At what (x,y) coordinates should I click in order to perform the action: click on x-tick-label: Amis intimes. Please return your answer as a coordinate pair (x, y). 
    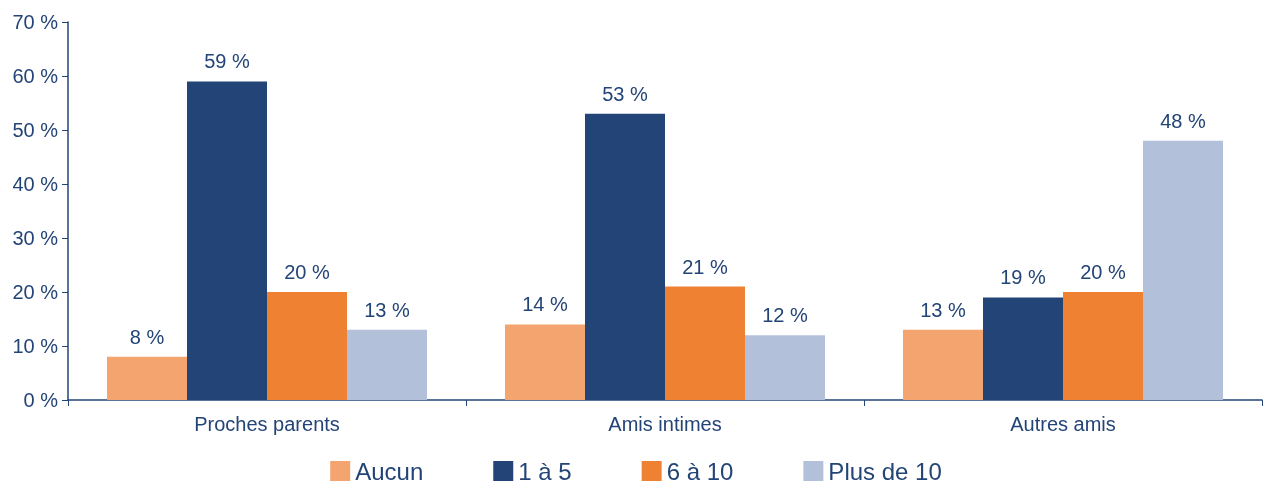
    Looking at the image, I should click on (665, 424).